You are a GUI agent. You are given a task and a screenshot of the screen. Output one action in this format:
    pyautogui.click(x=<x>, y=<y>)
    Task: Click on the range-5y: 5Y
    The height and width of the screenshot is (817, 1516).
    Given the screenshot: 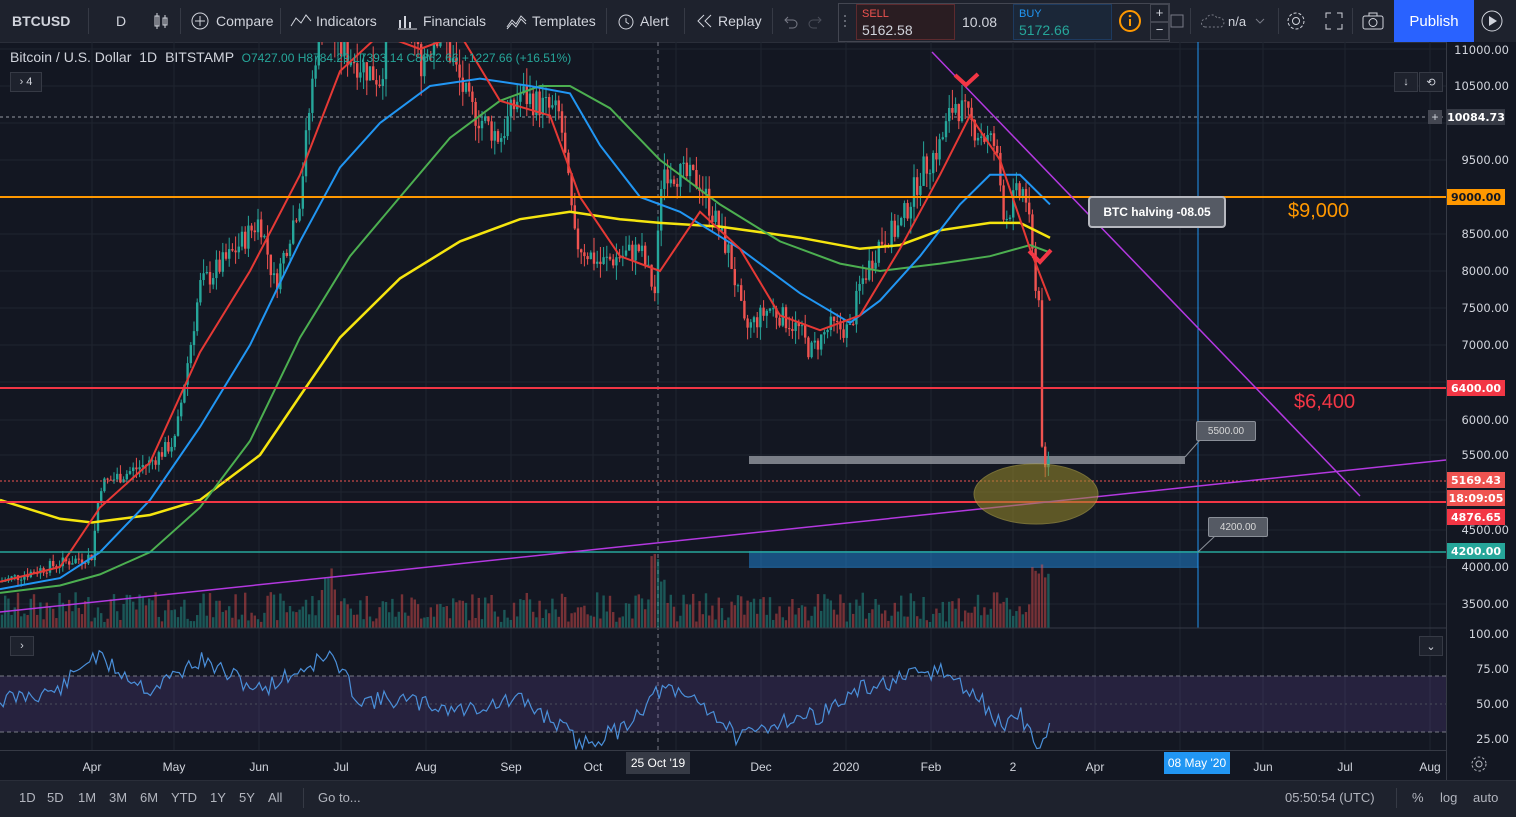 What is the action you would take?
    pyautogui.click(x=247, y=797)
    